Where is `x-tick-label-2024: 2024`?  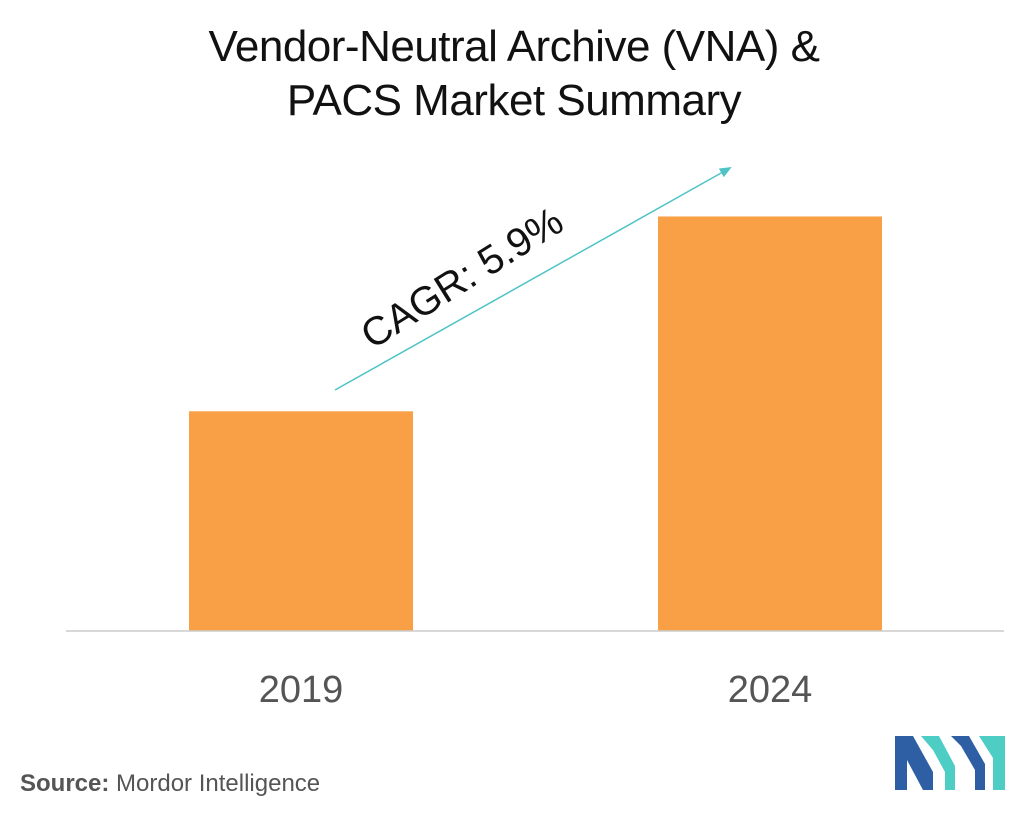
x-tick-label-2024: 2024 is located at coordinates (770, 690).